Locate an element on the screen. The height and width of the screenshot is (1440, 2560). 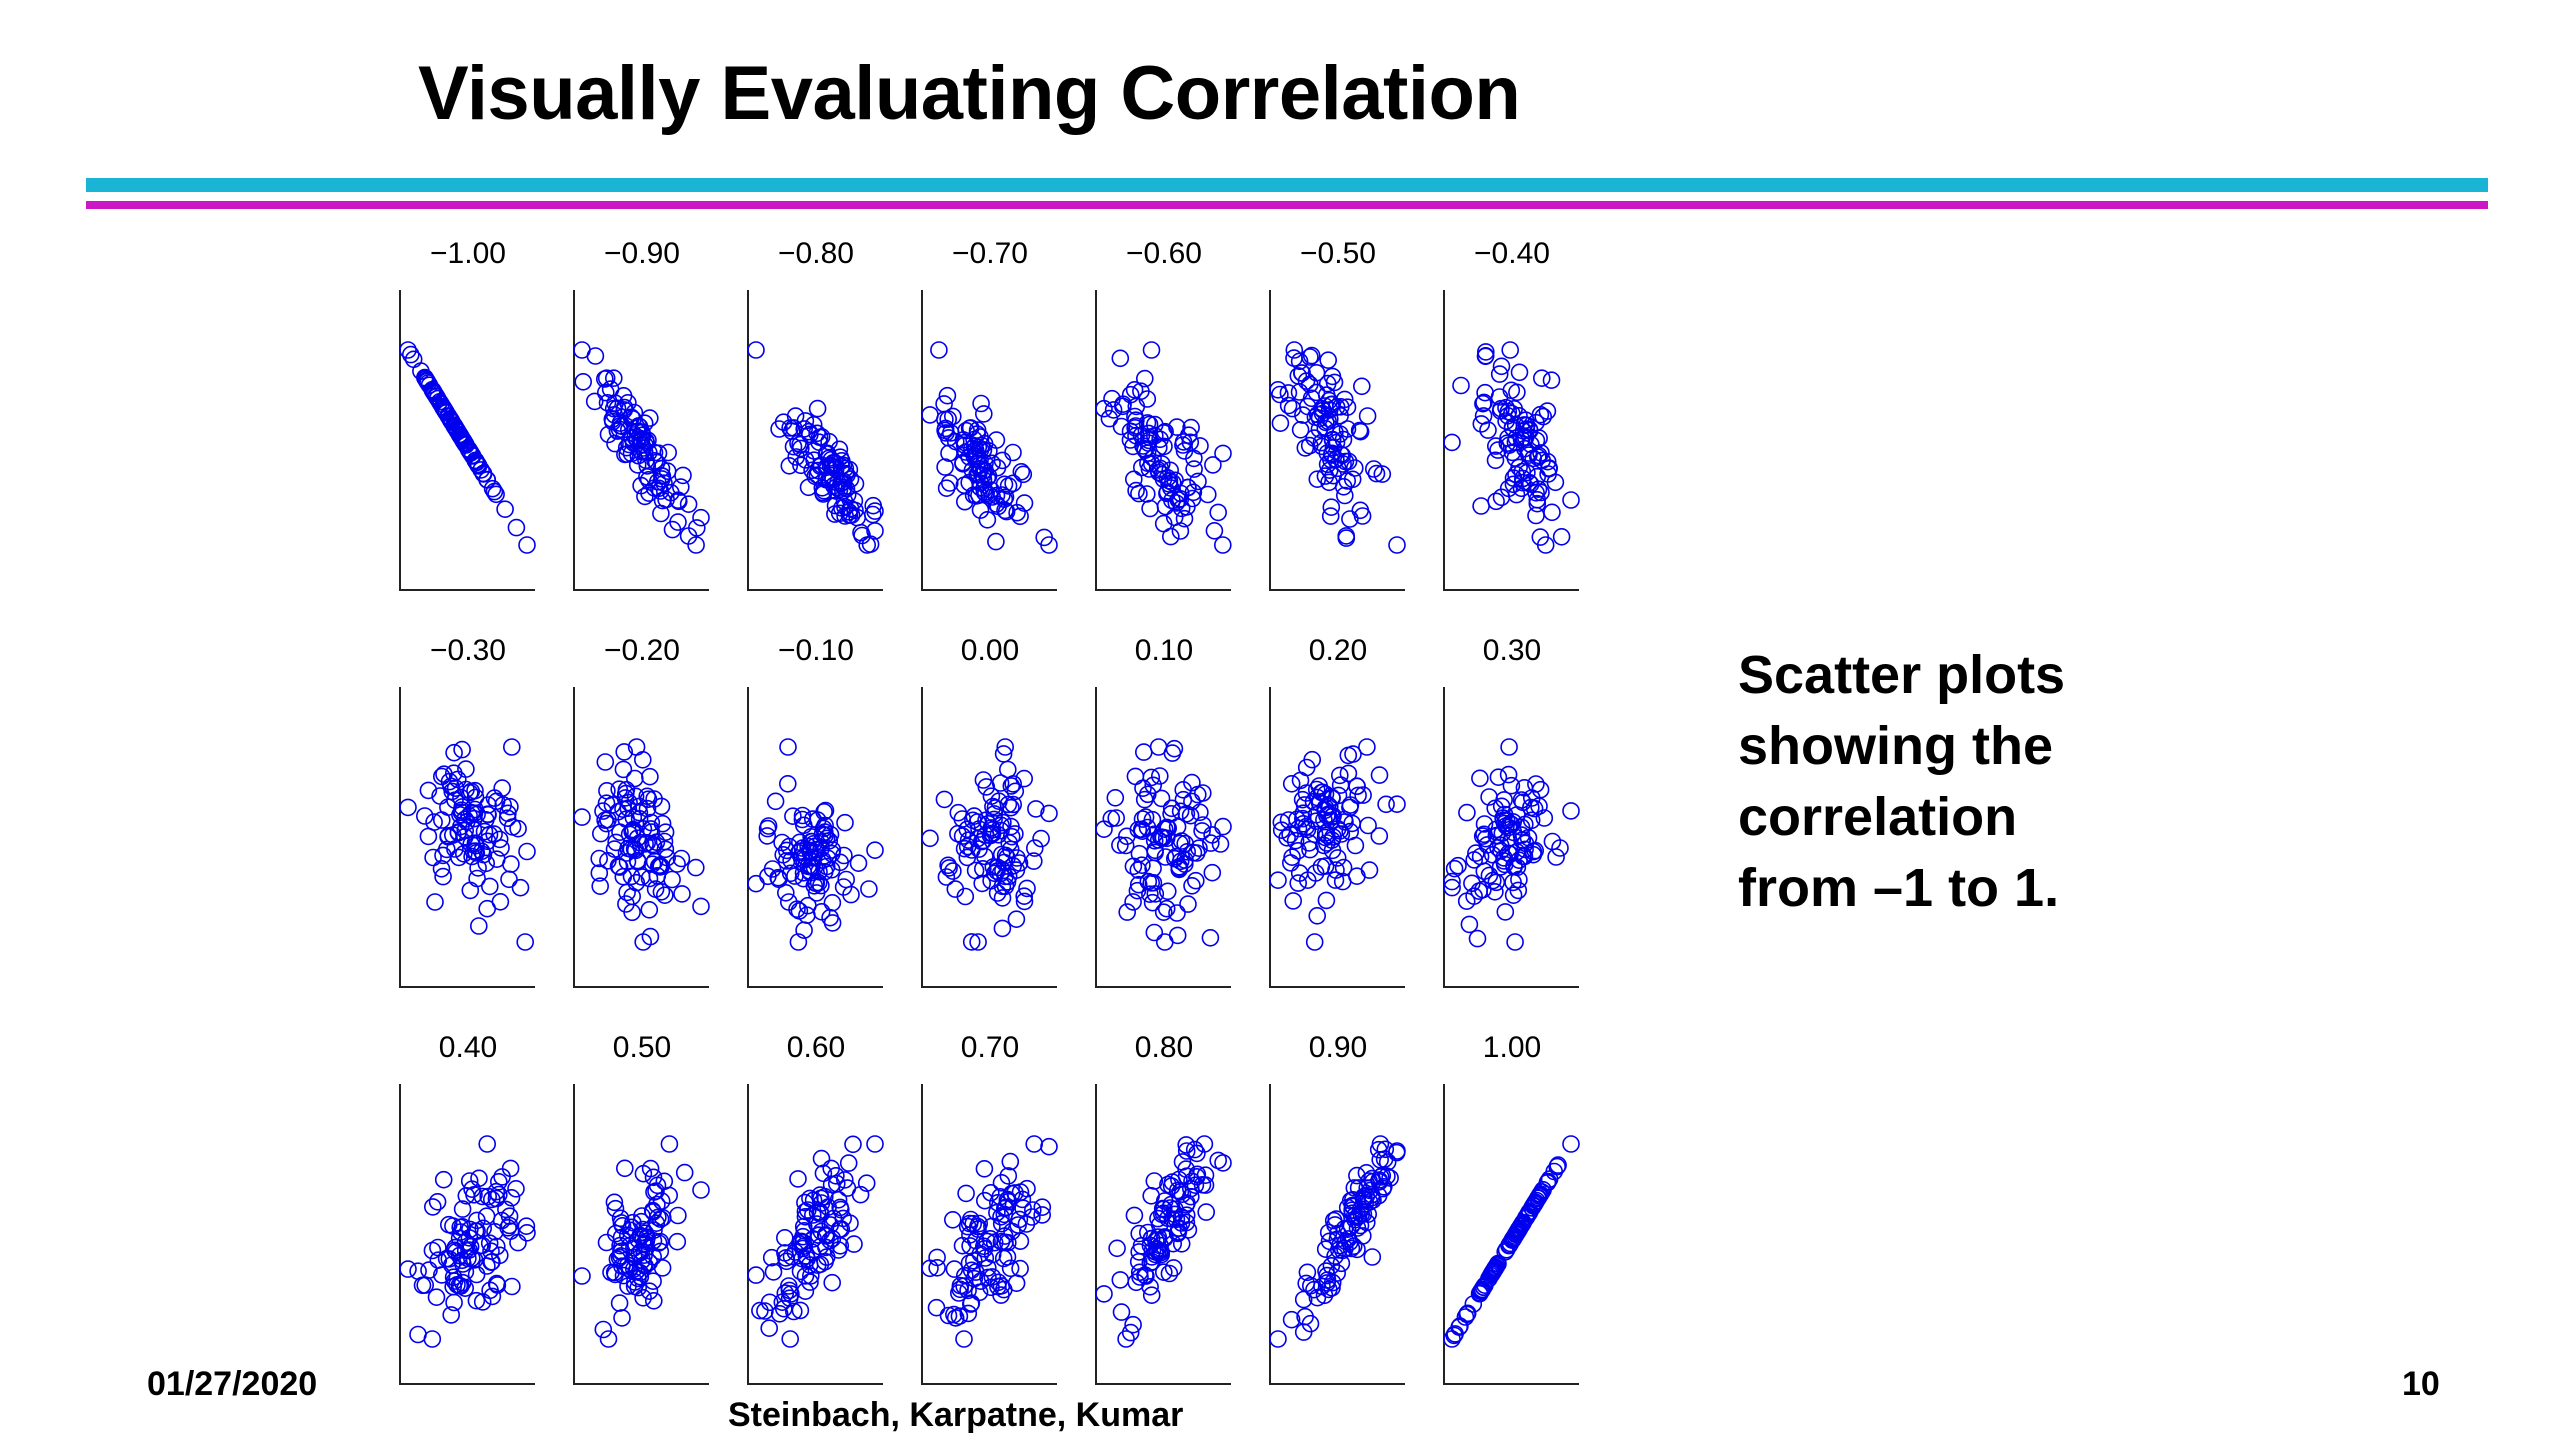
panel-correlation-label: 0.80 is located at coordinates (1164, 1047).